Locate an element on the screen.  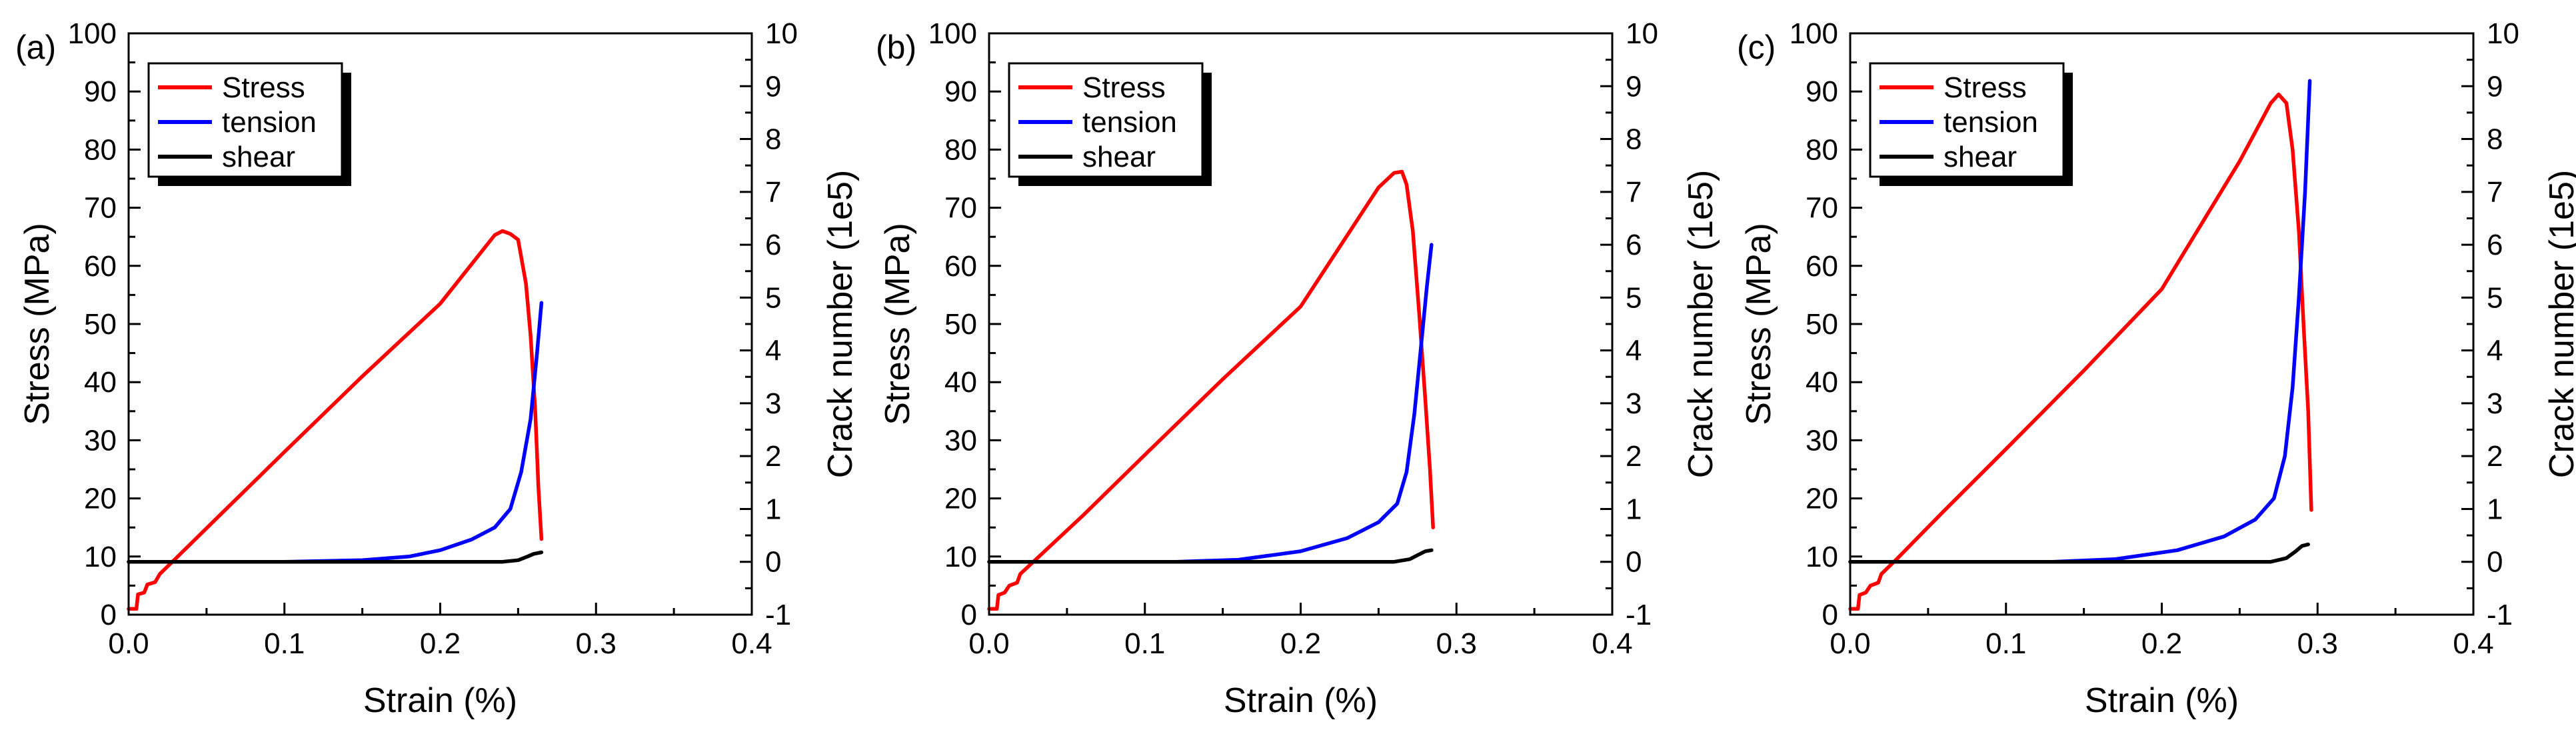
panel-label: (c) is located at coordinates (1757, 47).